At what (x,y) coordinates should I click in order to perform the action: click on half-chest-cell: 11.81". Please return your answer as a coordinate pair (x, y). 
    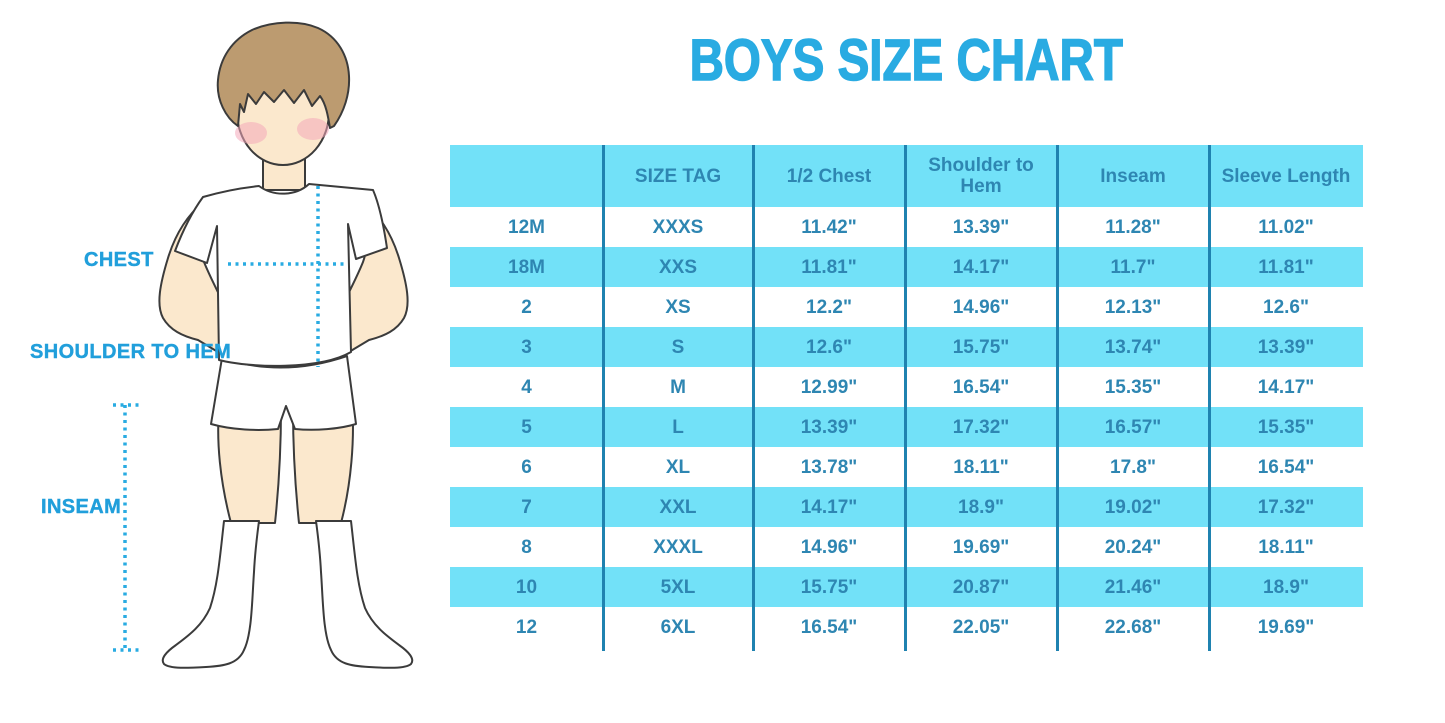
    Looking at the image, I should click on (829, 267).